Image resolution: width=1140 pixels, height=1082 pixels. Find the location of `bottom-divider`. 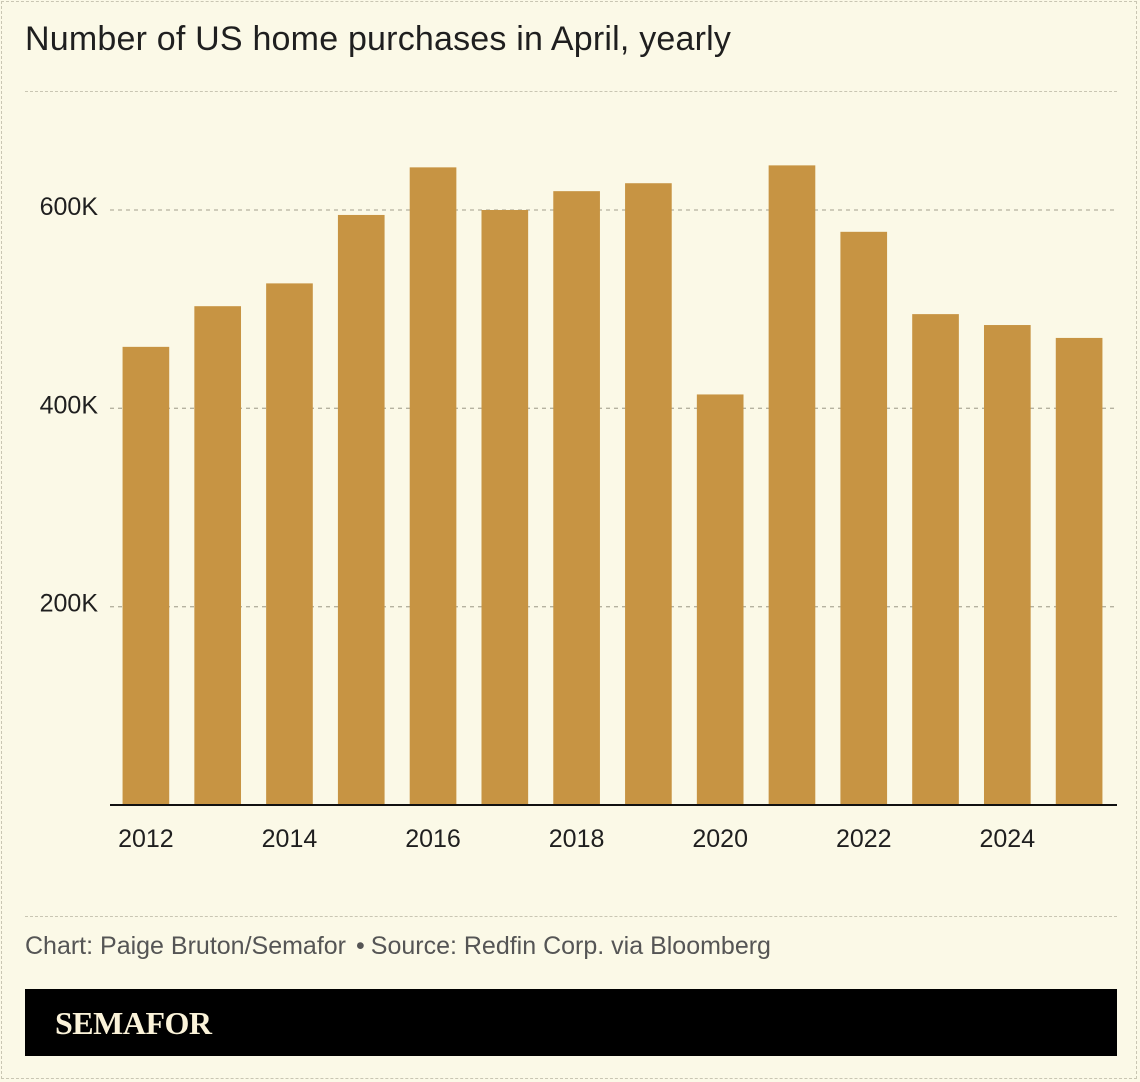

bottom-divider is located at coordinates (571, 916).